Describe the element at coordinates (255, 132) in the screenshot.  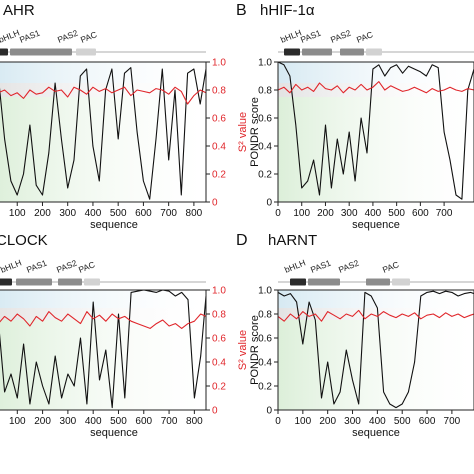
I see `y-axis-label-left: PONDR score` at that location.